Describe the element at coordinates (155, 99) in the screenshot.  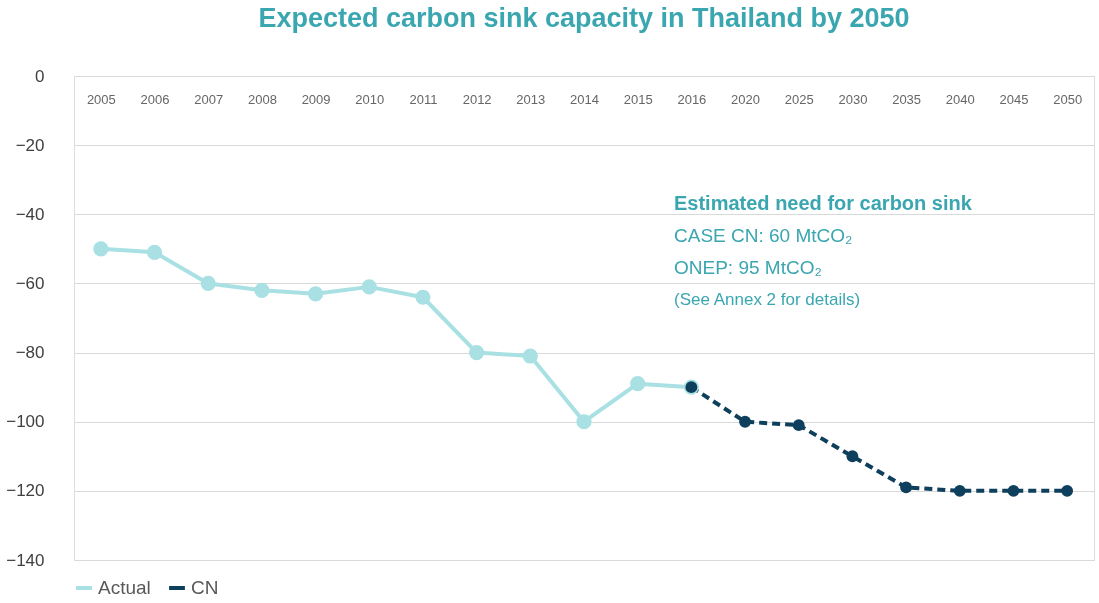
I see `x-tick-label: 2006` at that location.